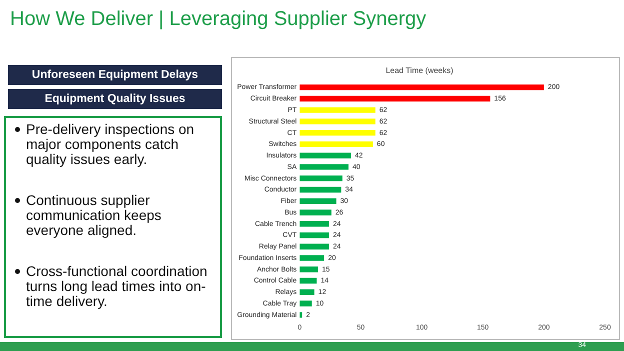  I want to click on text: Unforeseen Equipment Delays, so click(115, 75).